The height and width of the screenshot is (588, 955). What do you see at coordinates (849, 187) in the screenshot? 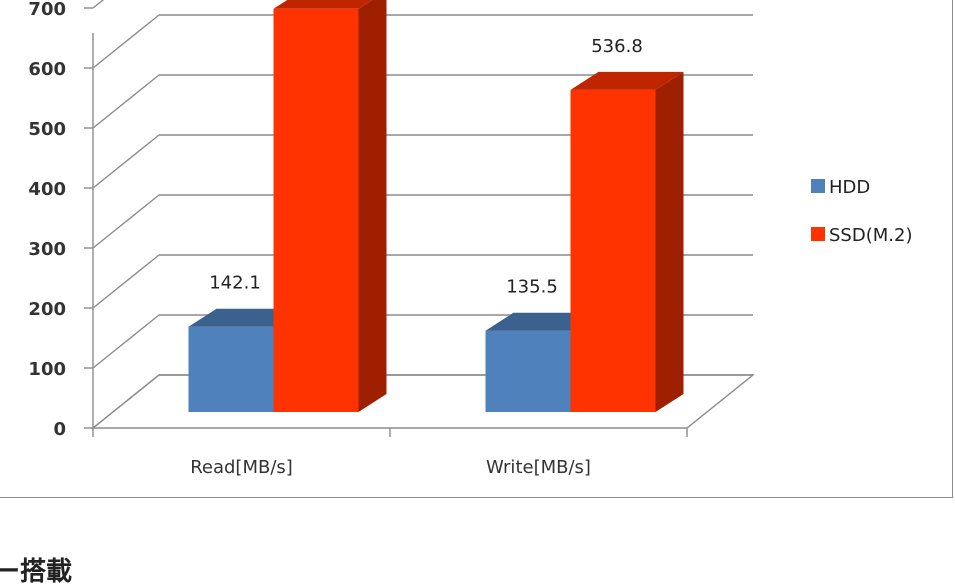
I see `legend-label: HDD` at bounding box center [849, 187].